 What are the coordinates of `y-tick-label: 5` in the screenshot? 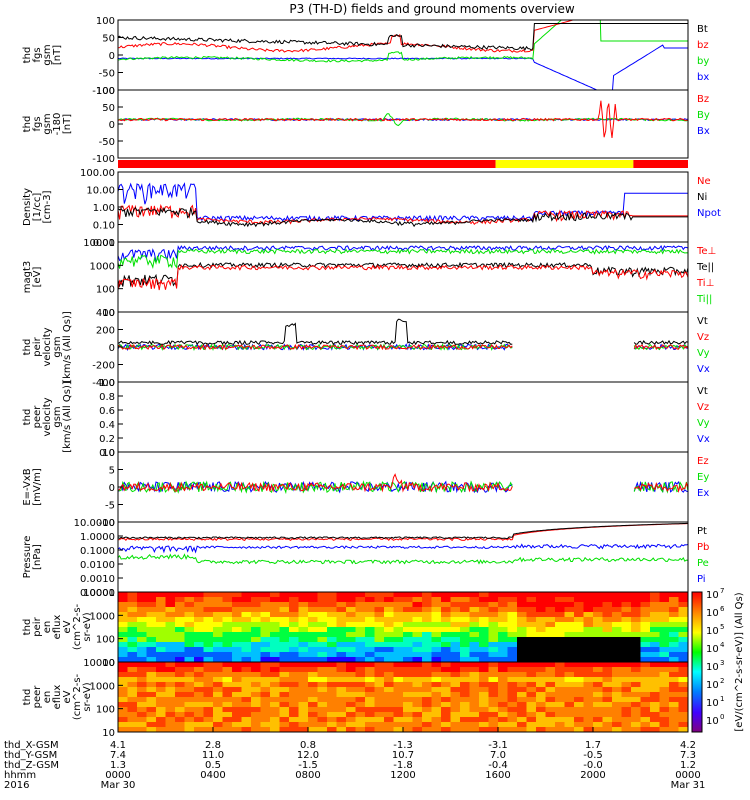 It's located at (112, 471).